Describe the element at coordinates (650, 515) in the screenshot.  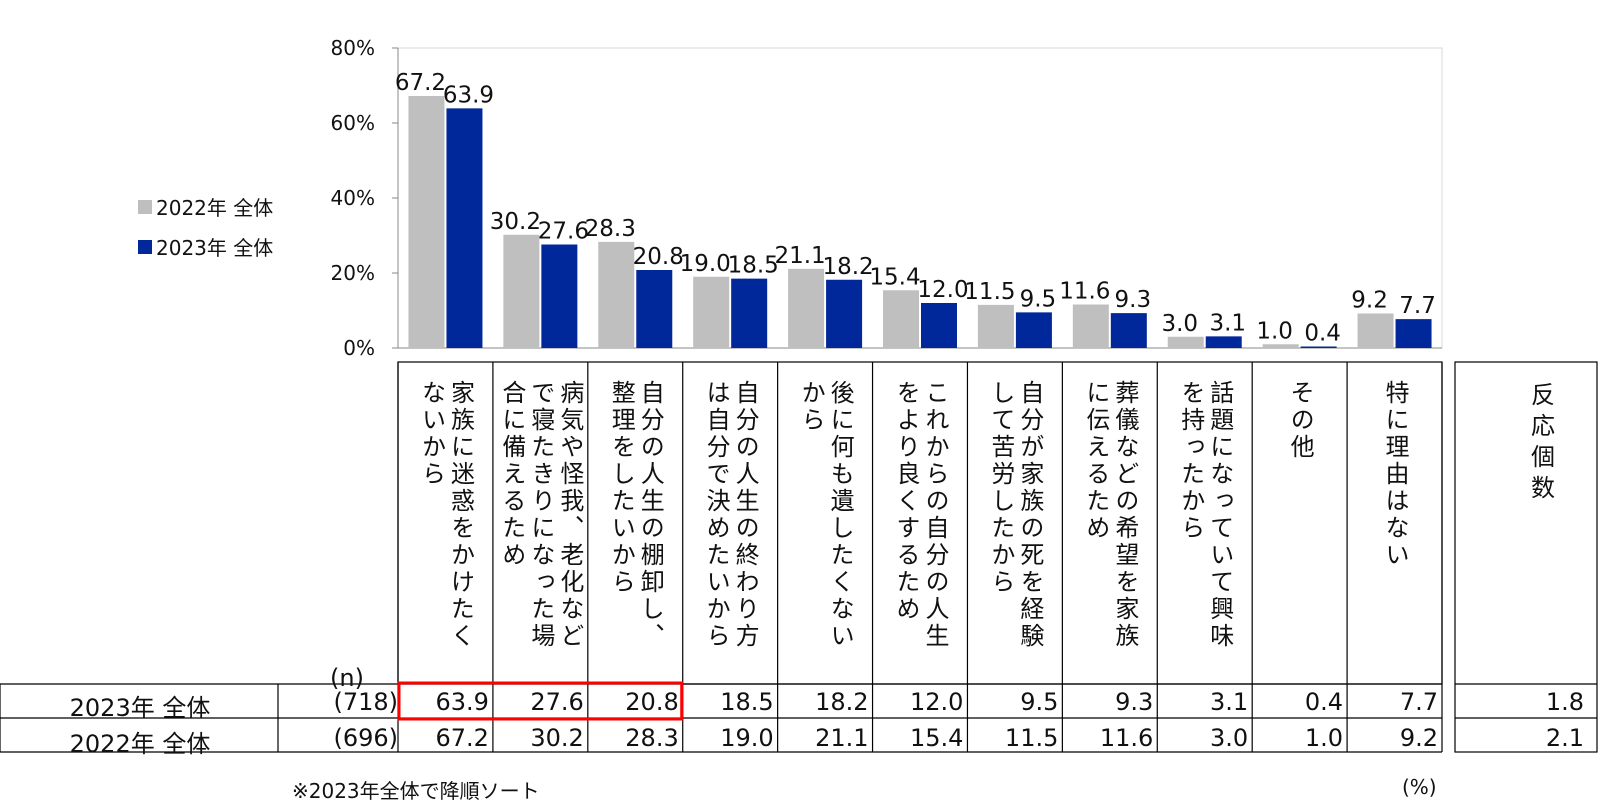
I see `category-label-line: 自分の人生の棚卸し、` at that location.